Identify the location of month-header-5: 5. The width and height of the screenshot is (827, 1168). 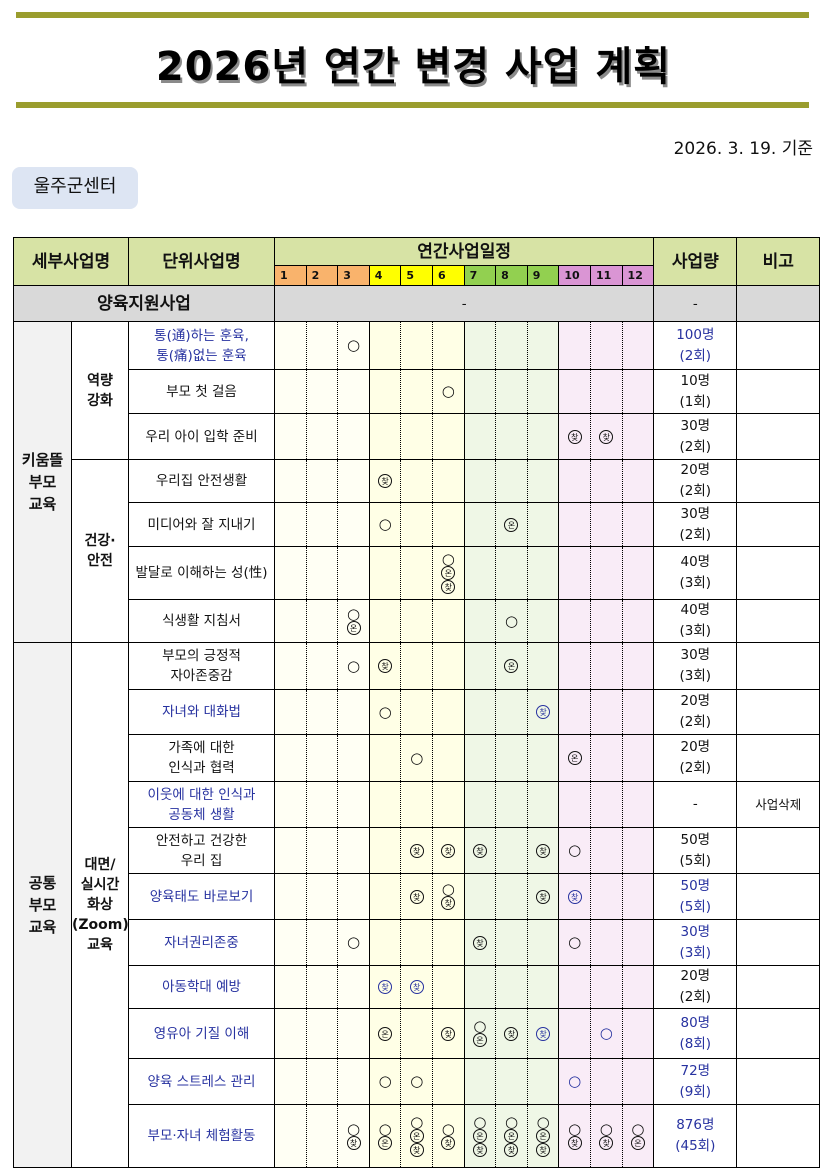
(416, 275).